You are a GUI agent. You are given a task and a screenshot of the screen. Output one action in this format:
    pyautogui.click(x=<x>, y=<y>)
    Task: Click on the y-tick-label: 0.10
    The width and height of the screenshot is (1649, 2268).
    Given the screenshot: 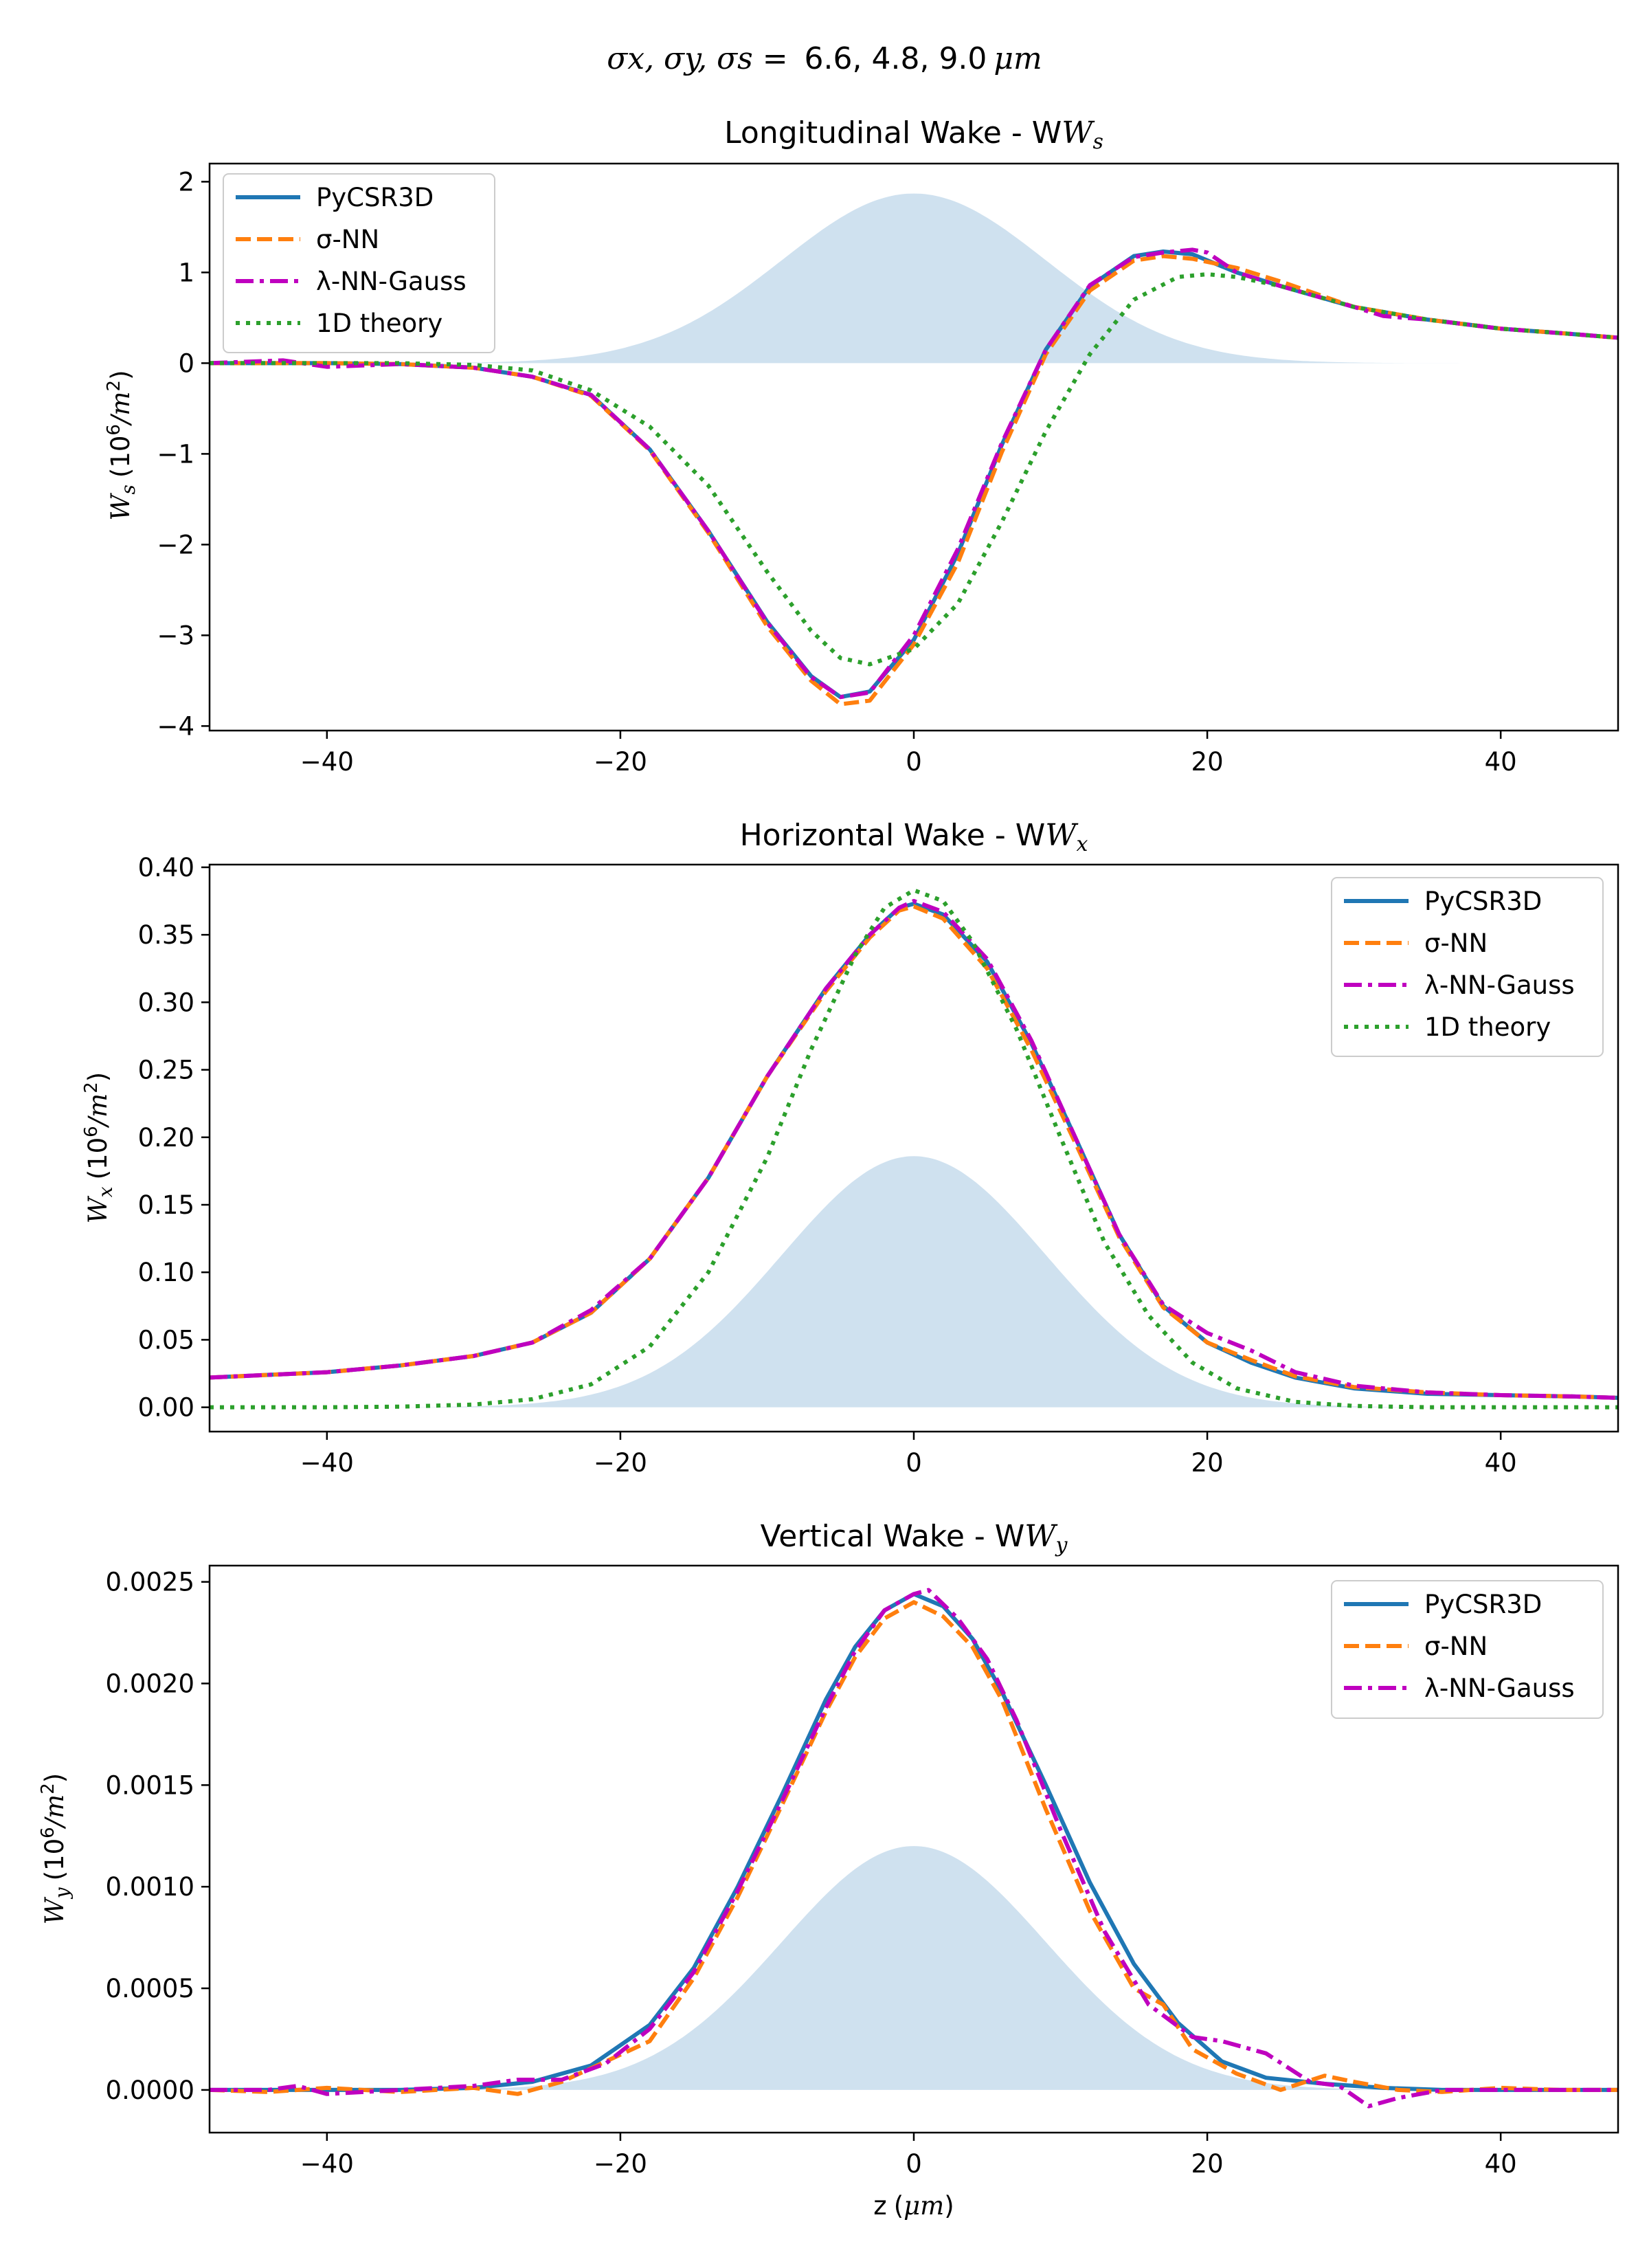 What is the action you would take?
    pyautogui.click(x=166, y=1272)
    